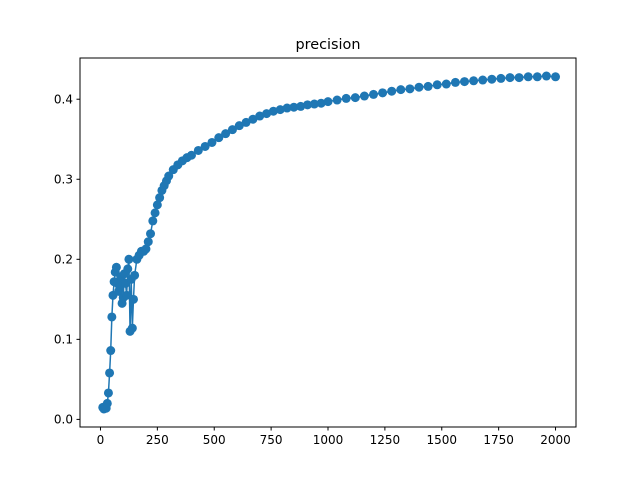 This screenshot has width=640, height=480. I want to click on x-tick-label: 1000, so click(328, 440).